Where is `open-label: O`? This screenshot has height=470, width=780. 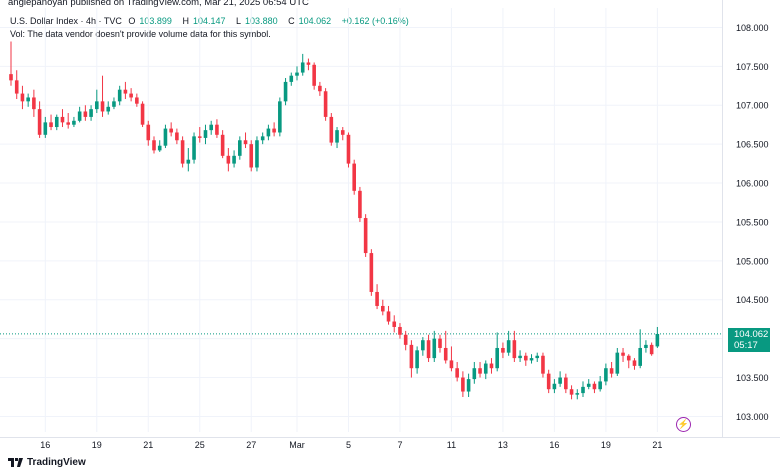 open-label: O is located at coordinates (132, 21).